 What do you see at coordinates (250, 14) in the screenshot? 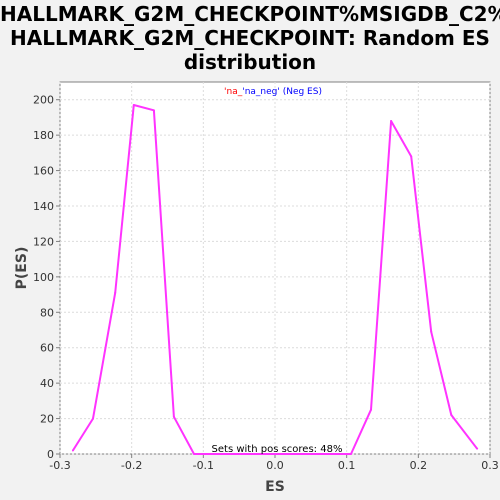
I see `chart-title-line-1: HALLMARK_G2M_CHECKPOINT%MSIGDB_C2%` at bounding box center [250, 14].